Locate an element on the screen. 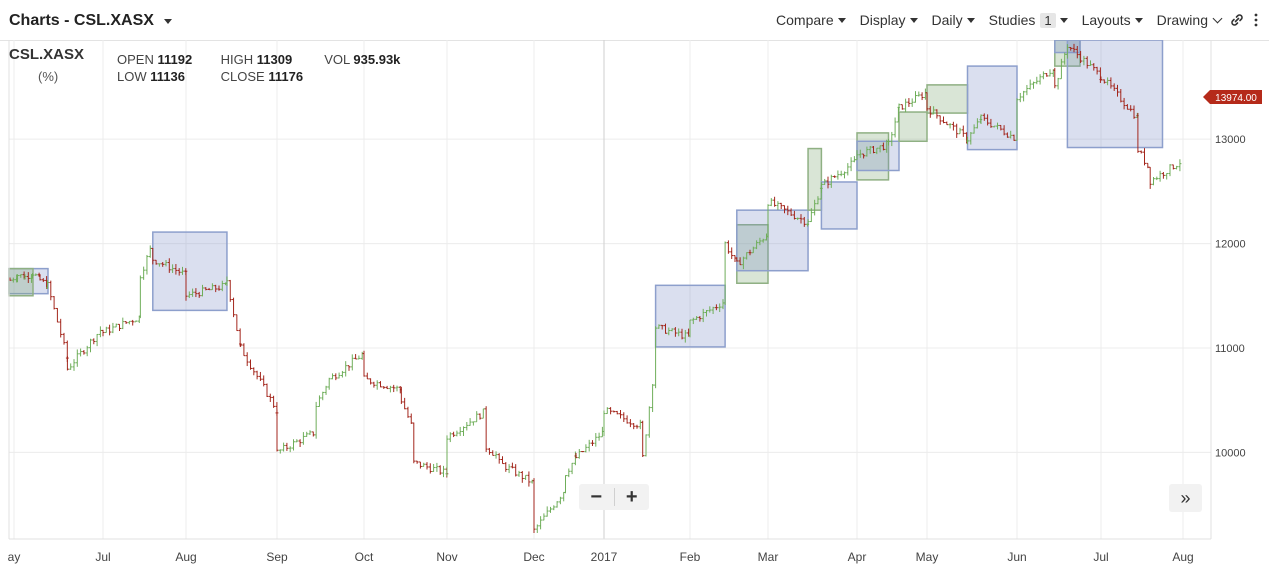 The width and height of the screenshot is (1269, 575). study-box is located at coordinates (839, 205).